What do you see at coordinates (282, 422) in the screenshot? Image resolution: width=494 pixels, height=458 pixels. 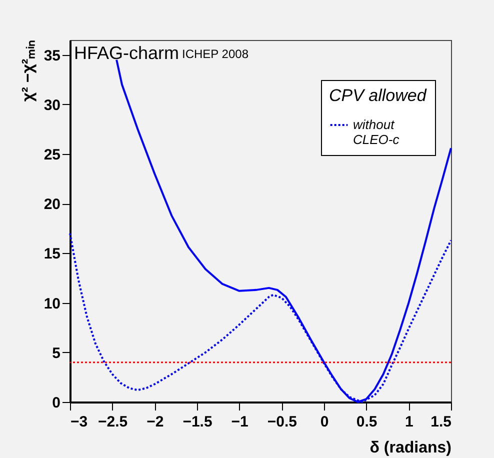 I see `x-tick-label: −0.5` at bounding box center [282, 422].